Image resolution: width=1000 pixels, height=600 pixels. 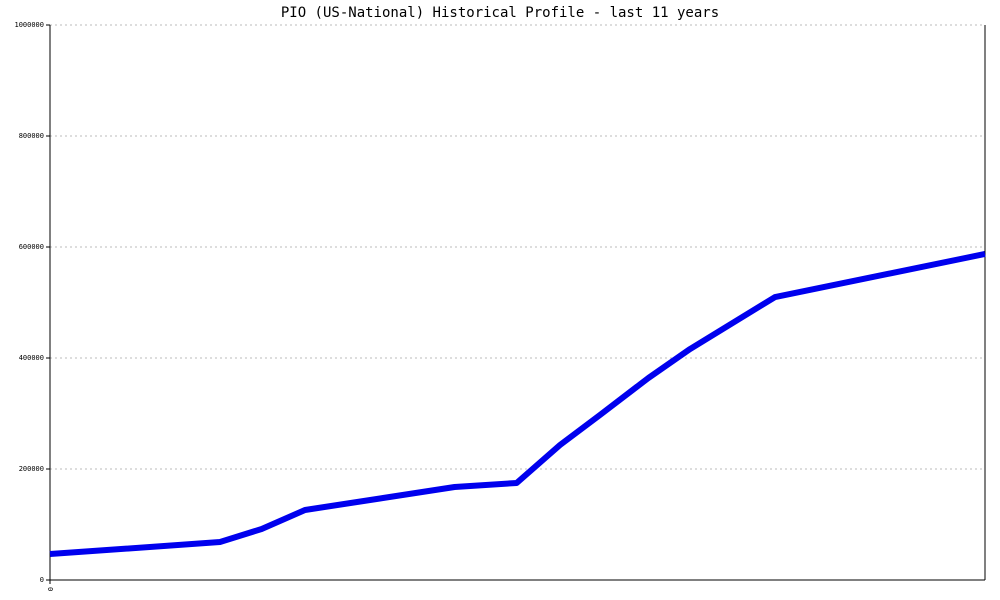 What do you see at coordinates (29, 25) in the screenshot?
I see `y-tick-label: 1000000` at bounding box center [29, 25].